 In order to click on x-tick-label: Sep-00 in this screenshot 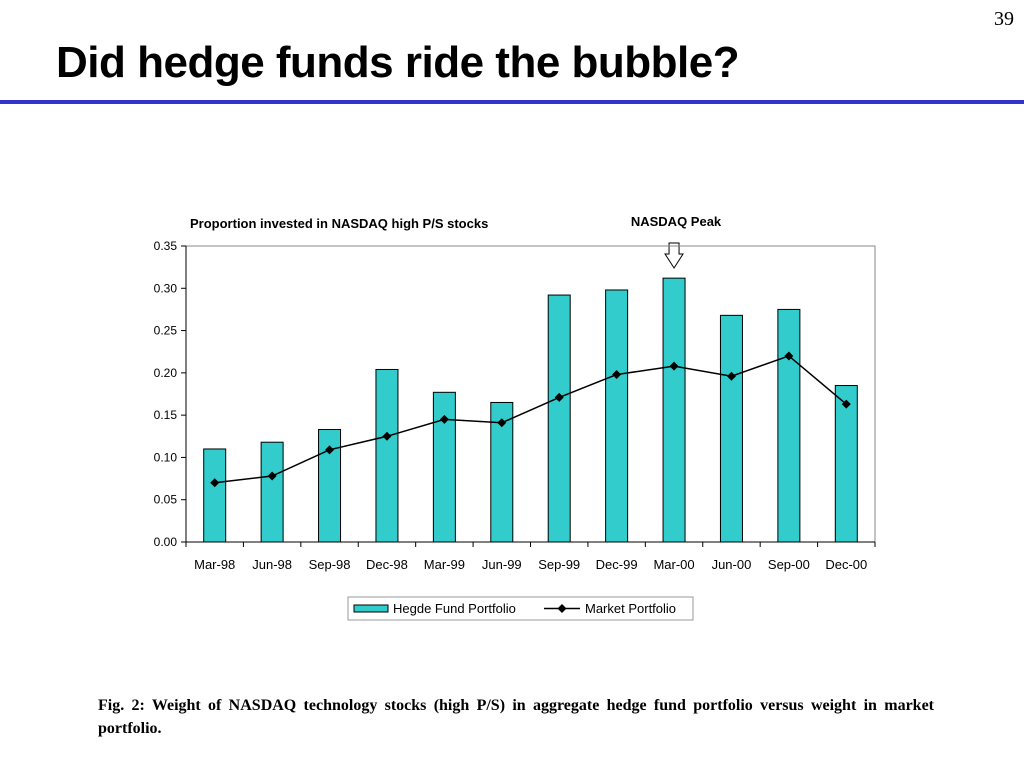, I will do `click(789, 564)`.